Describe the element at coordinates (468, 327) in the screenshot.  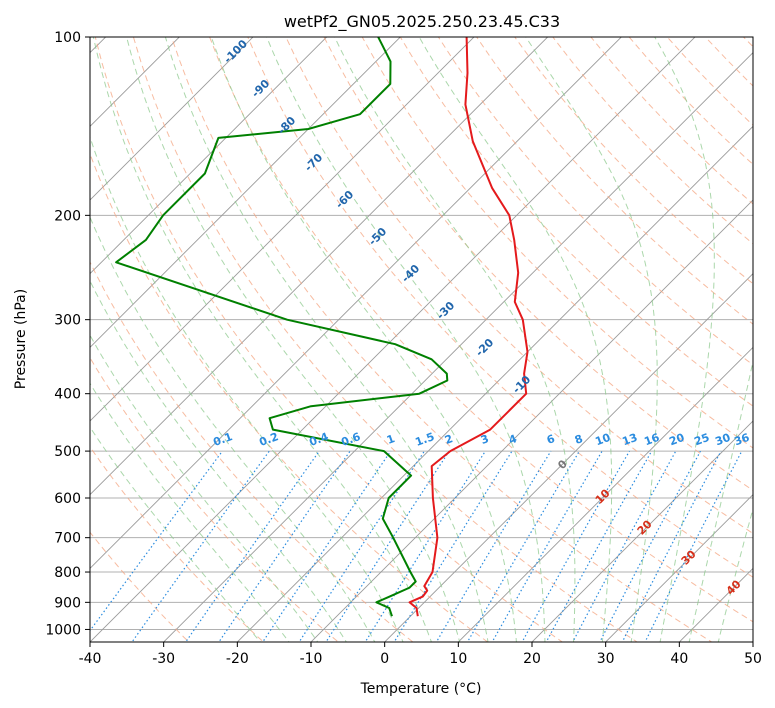
I see `temperature-profile-line` at that location.